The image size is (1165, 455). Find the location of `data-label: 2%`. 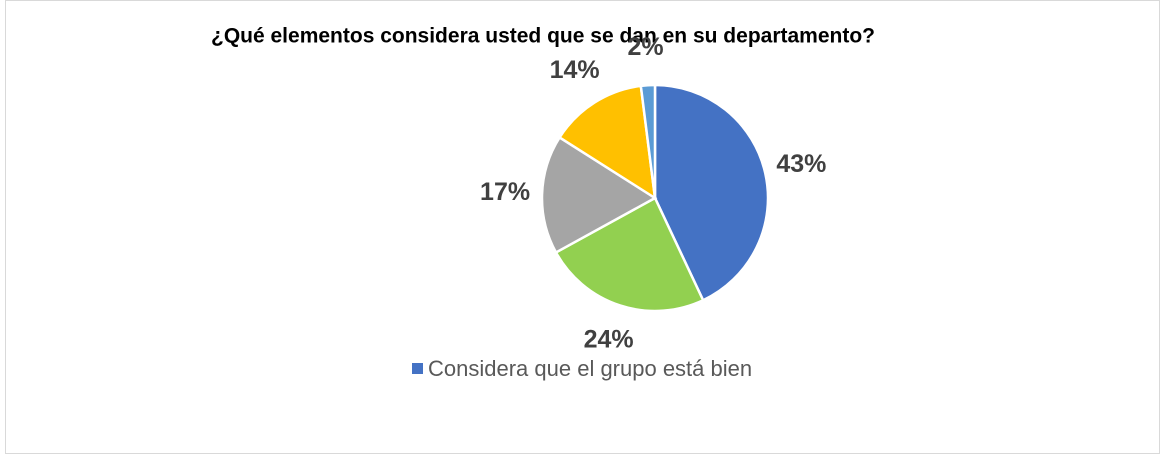

data-label: 2% is located at coordinates (646, 47).